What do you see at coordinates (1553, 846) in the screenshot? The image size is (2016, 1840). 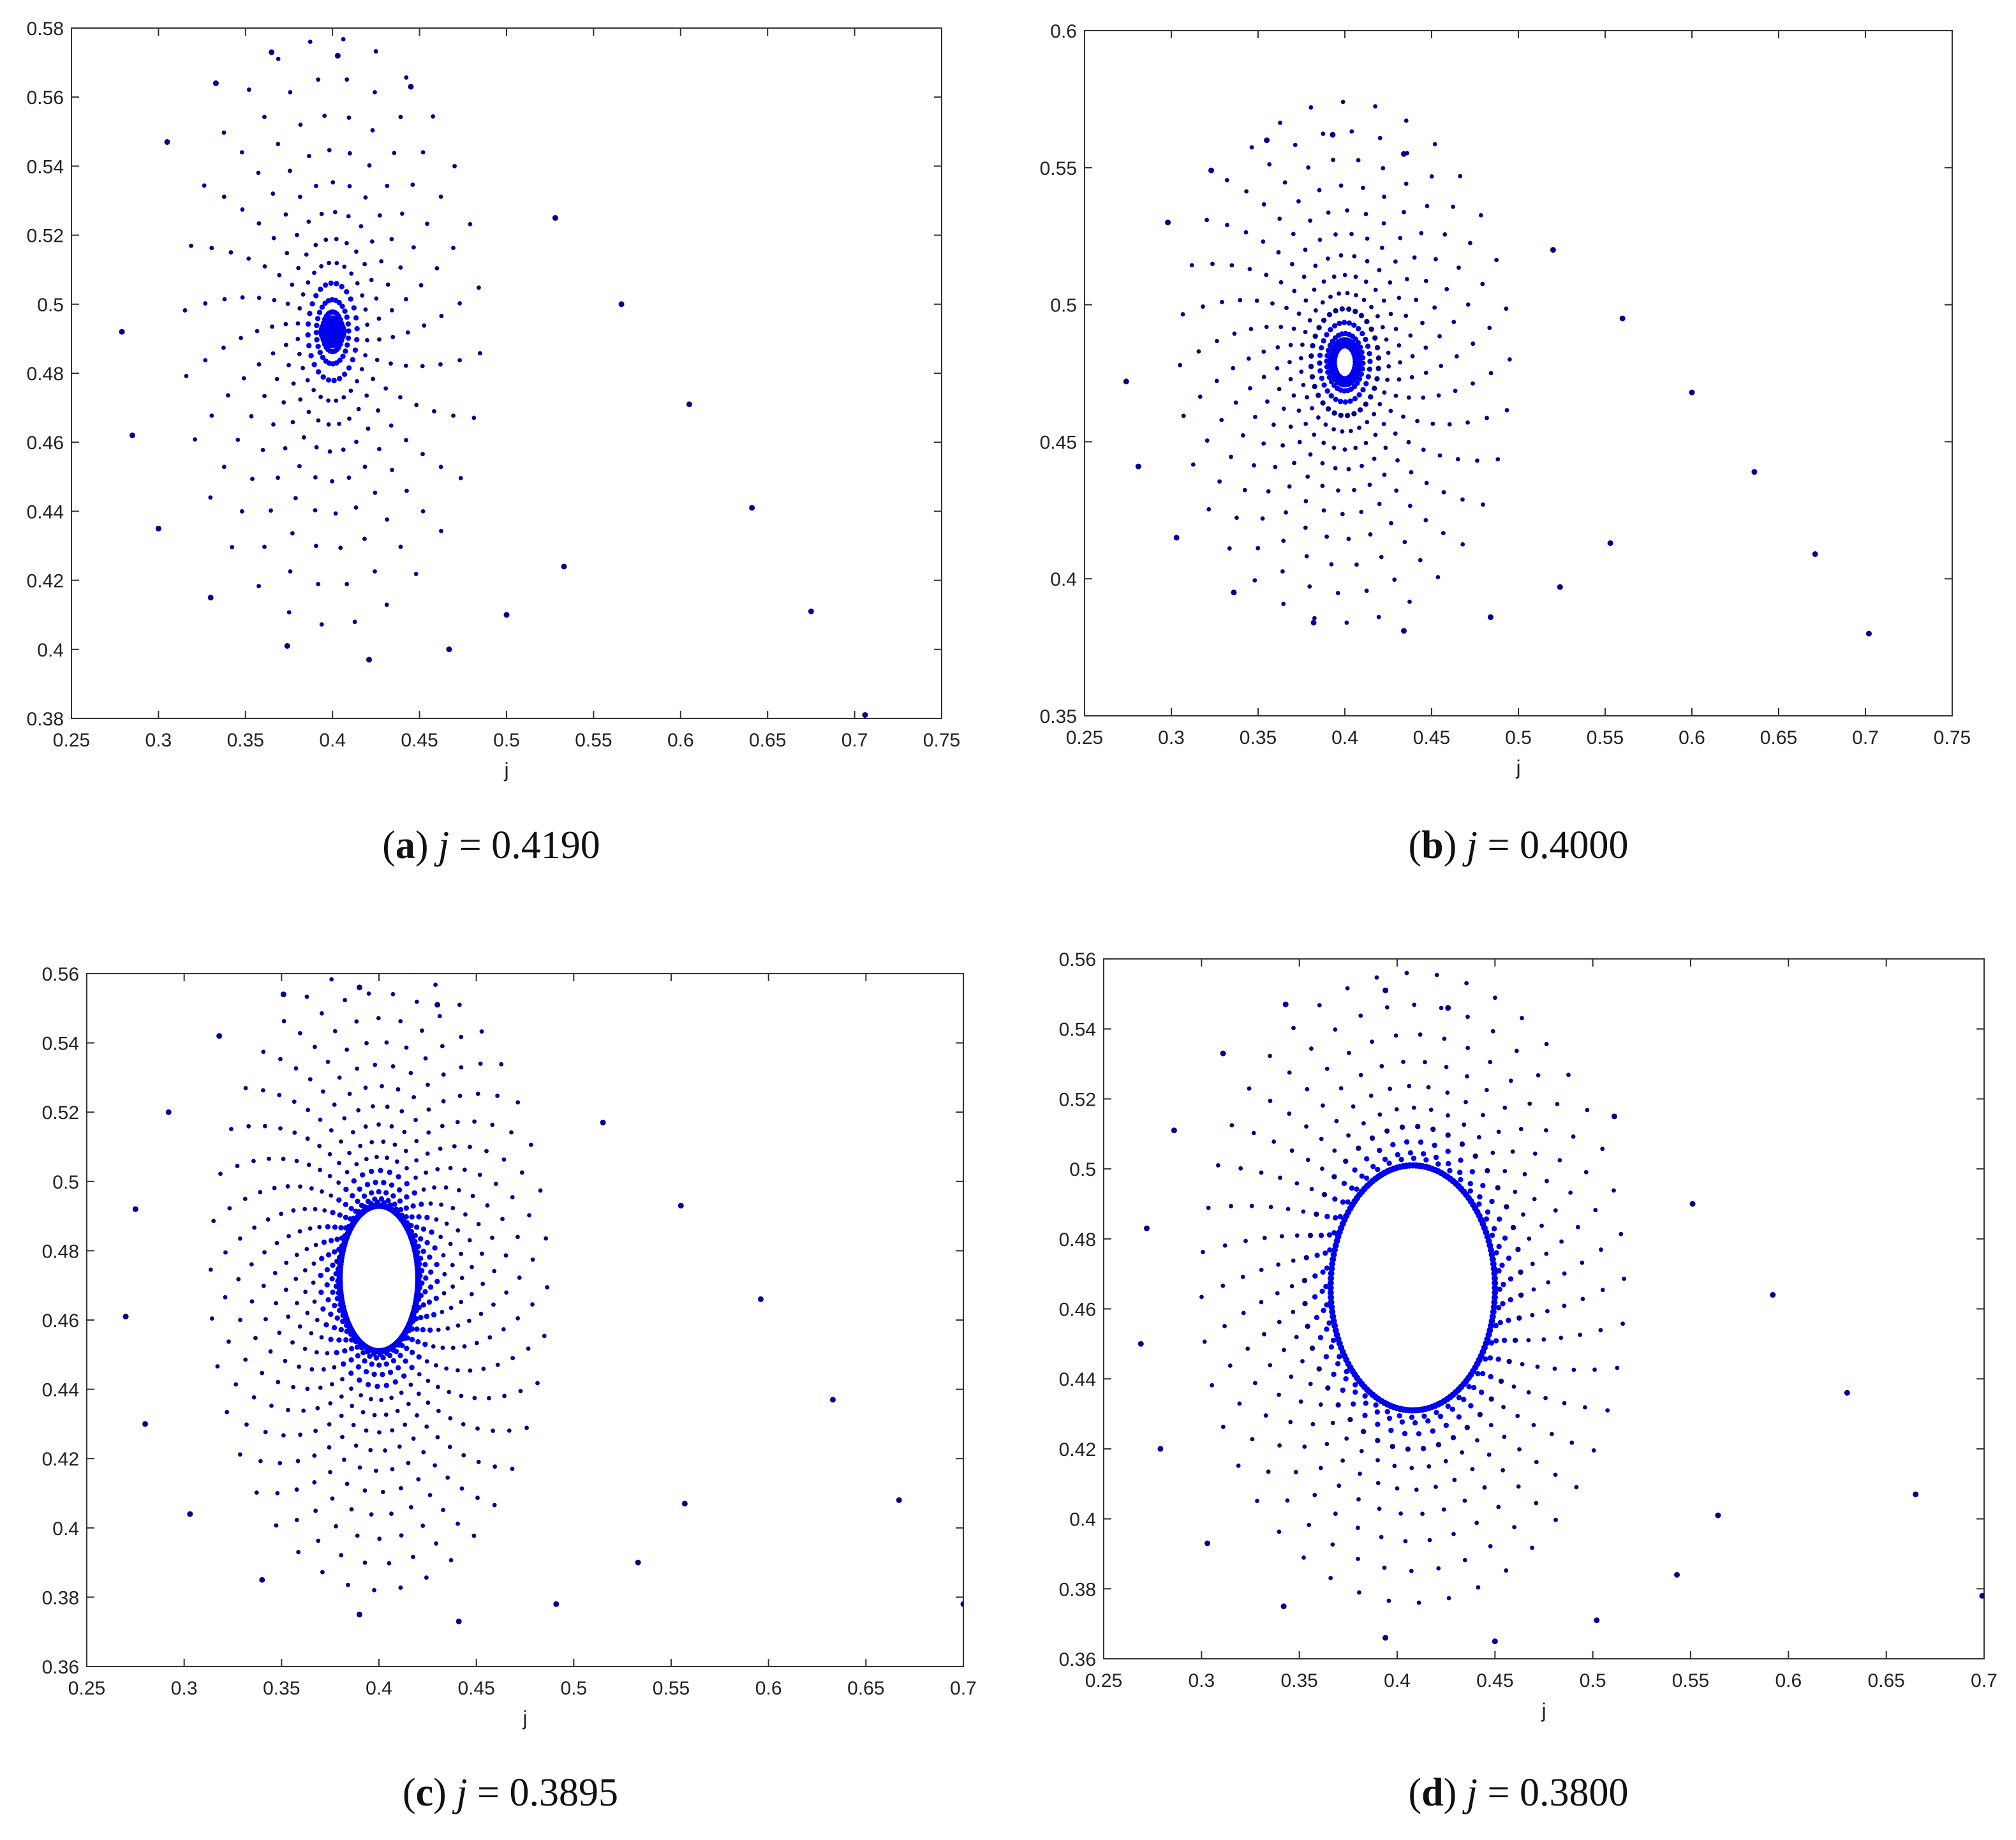 I see `caption-value: = 0.4000` at bounding box center [1553, 846].